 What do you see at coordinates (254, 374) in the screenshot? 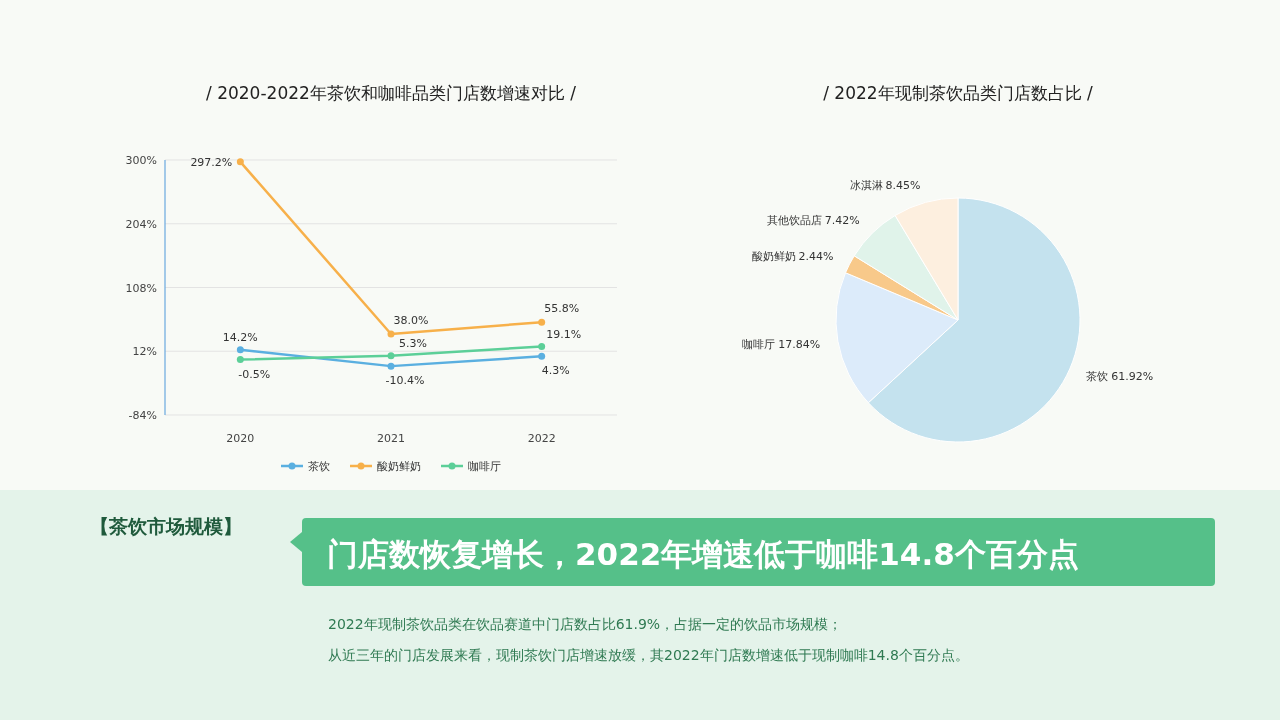
I see `data-label: -0.5%` at bounding box center [254, 374].